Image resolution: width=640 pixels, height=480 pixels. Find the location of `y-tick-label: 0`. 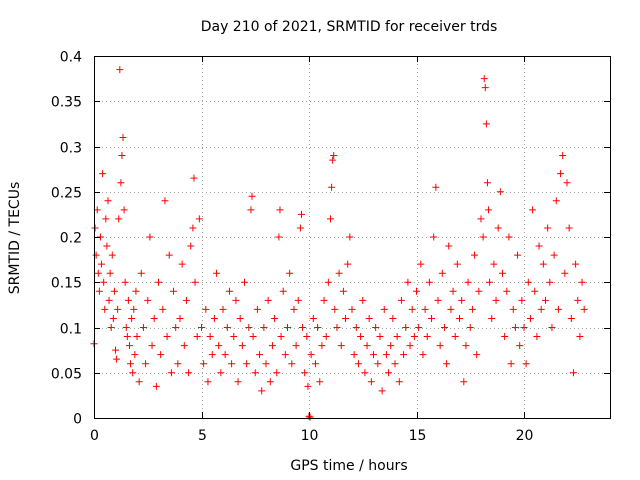

y-tick-label: 0 is located at coordinates (77, 420).